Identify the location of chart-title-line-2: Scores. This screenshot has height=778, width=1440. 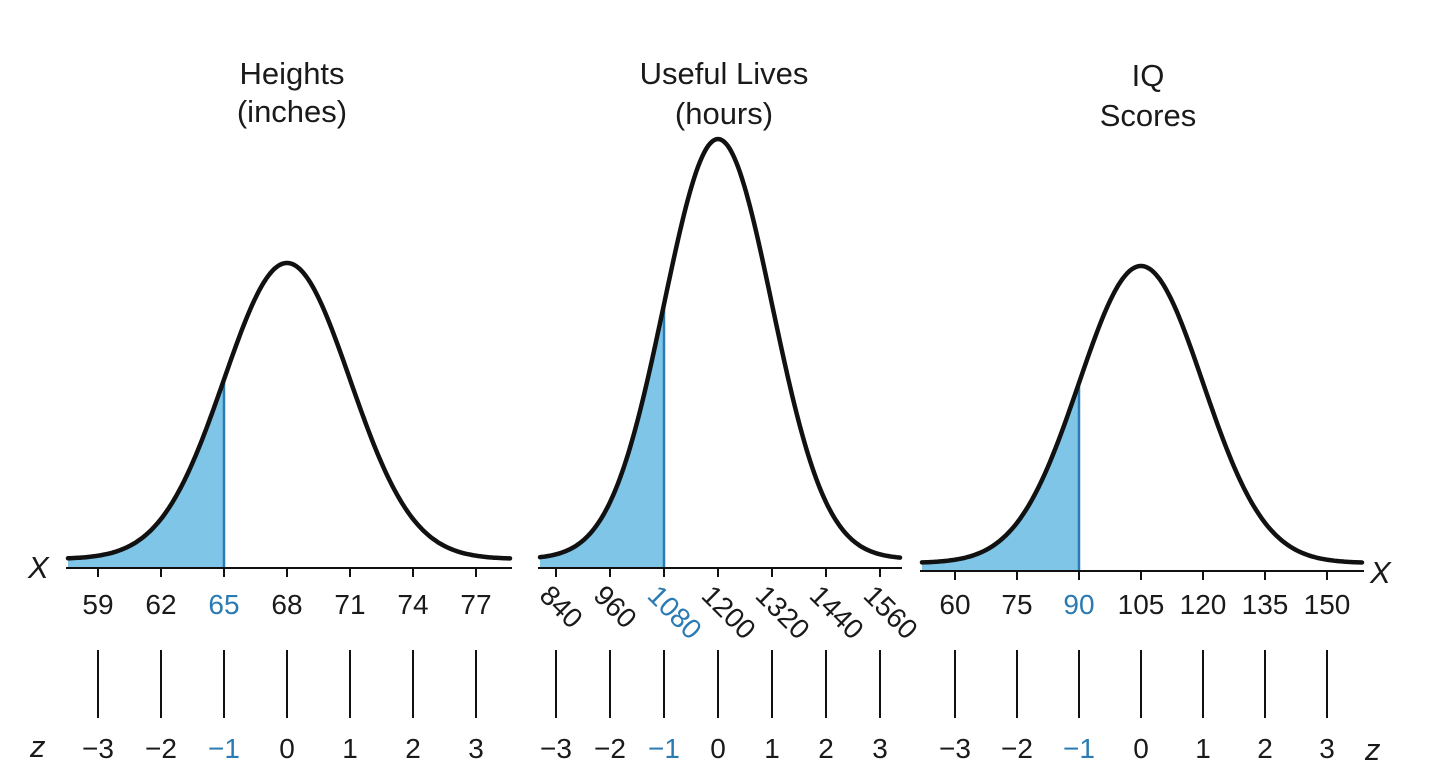
(1148, 115).